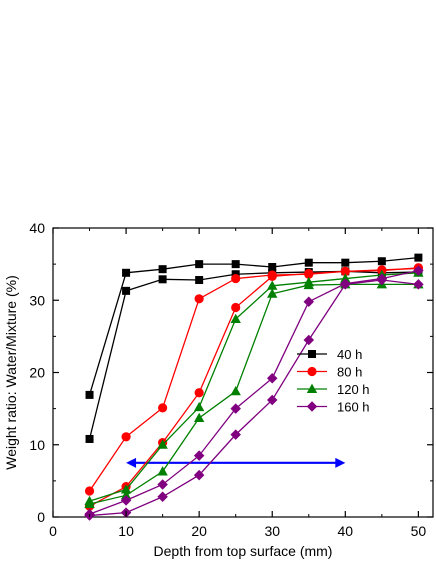 This screenshot has height=564, width=436. Describe the element at coordinates (349, 354) in the screenshot. I see `legend-label: 40 h` at that location.